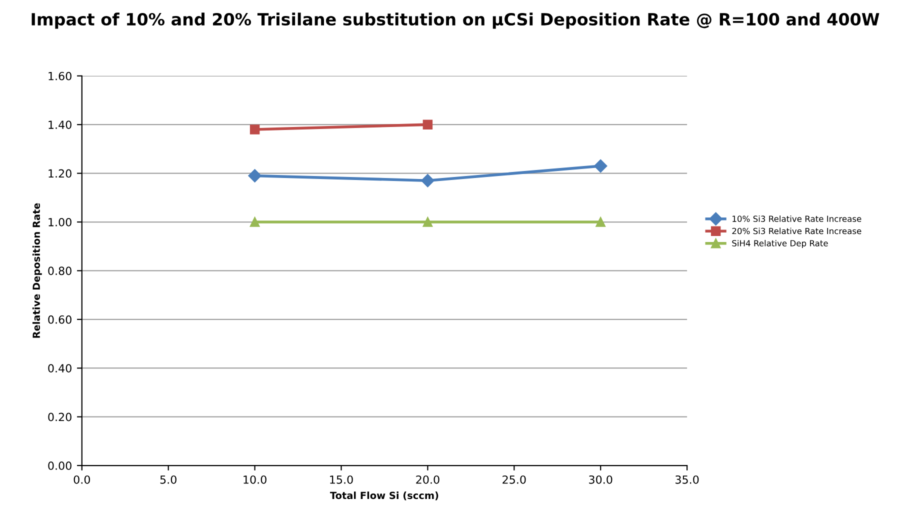 The height and width of the screenshot is (506, 910). Describe the element at coordinates (60, 319) in the screenshot. I see `y-tick-label: 0.60` at that location.